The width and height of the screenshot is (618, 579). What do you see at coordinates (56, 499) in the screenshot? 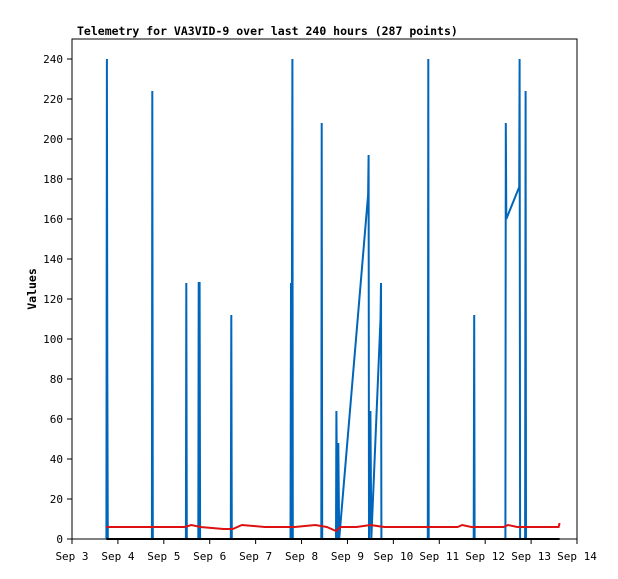
I see `y-tick-label: 20` at bounding box center [56, 499].